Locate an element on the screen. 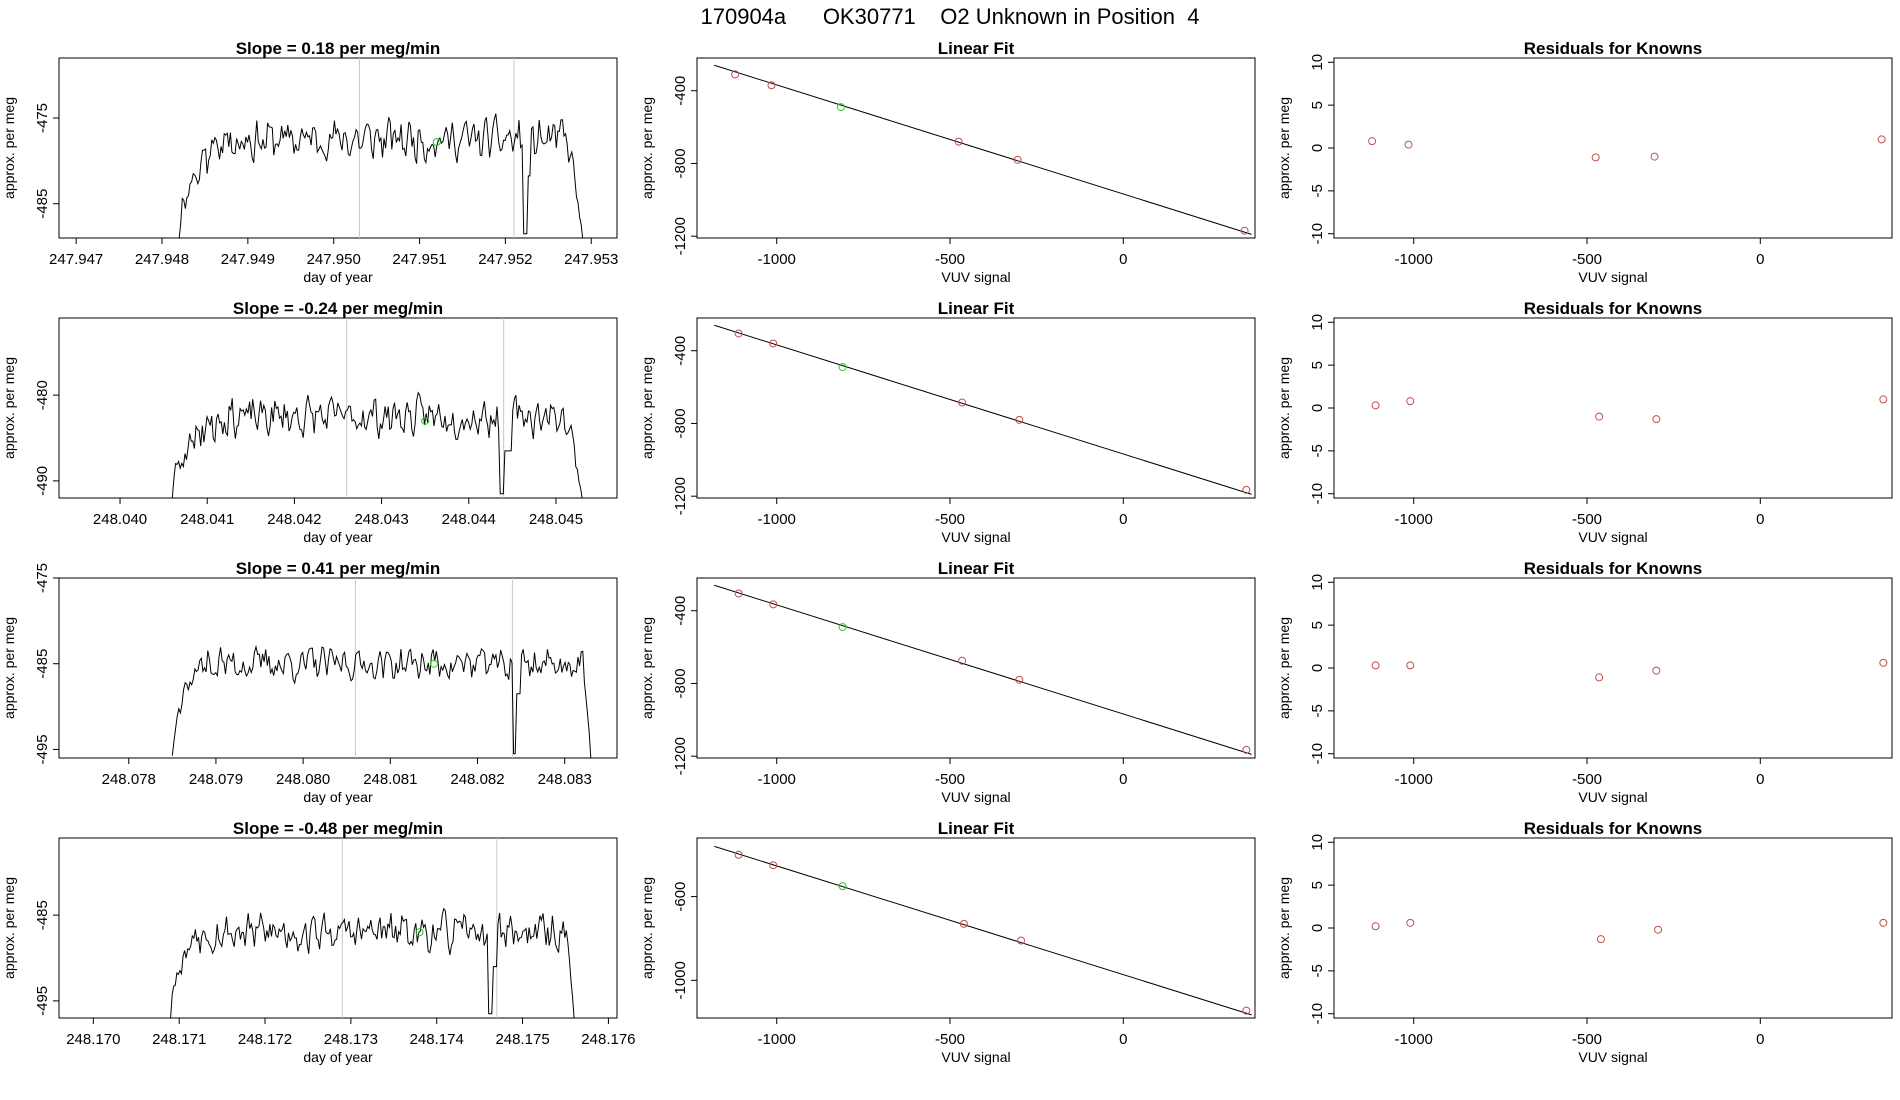 The height and width of the screenshot is (1100, 1900). x-tick-label: 247.952 is located at coordinates (505, 259).